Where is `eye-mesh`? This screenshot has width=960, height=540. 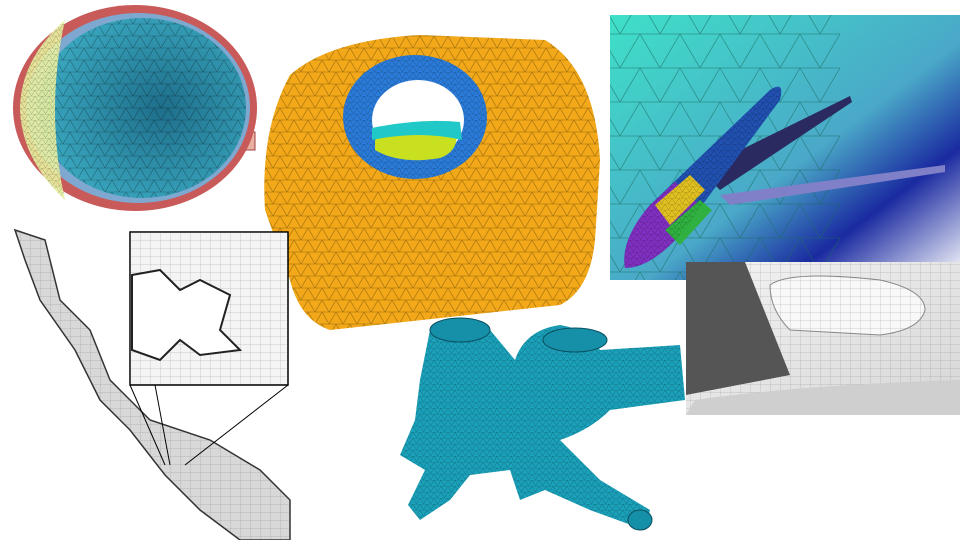
eye-mesh is located at coordinates (135, 108).